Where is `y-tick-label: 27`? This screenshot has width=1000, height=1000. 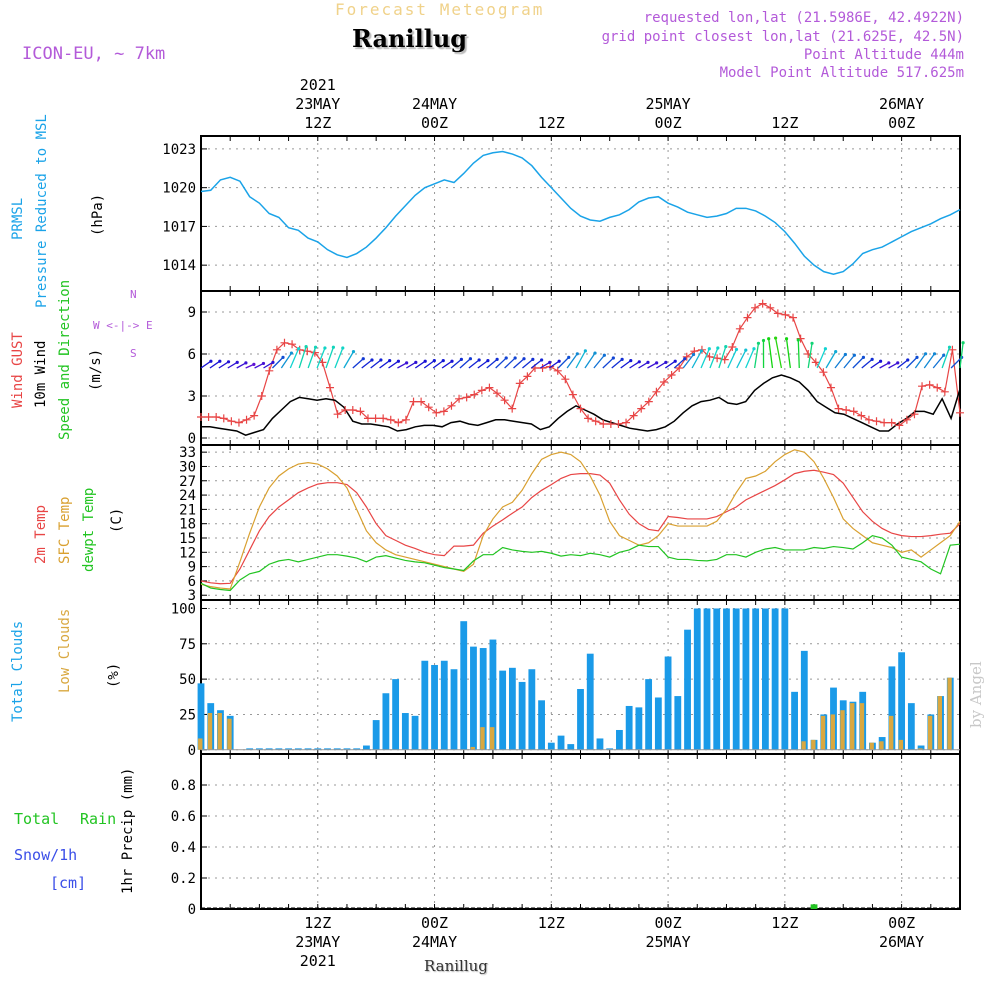 y-tick-label: 27 is located at coordinates (187, 482).